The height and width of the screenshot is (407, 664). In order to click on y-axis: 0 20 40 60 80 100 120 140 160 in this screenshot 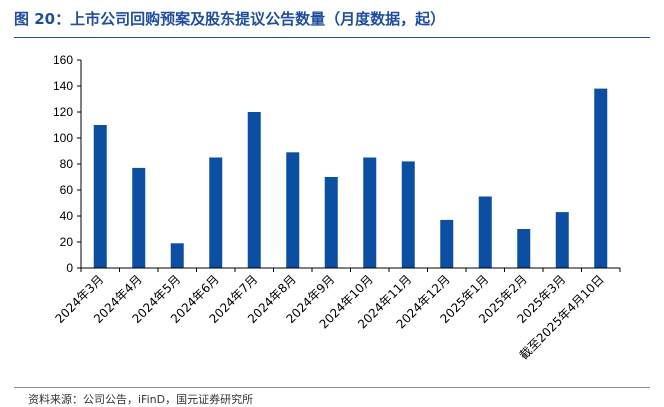, I will do `click(67, 164)`.